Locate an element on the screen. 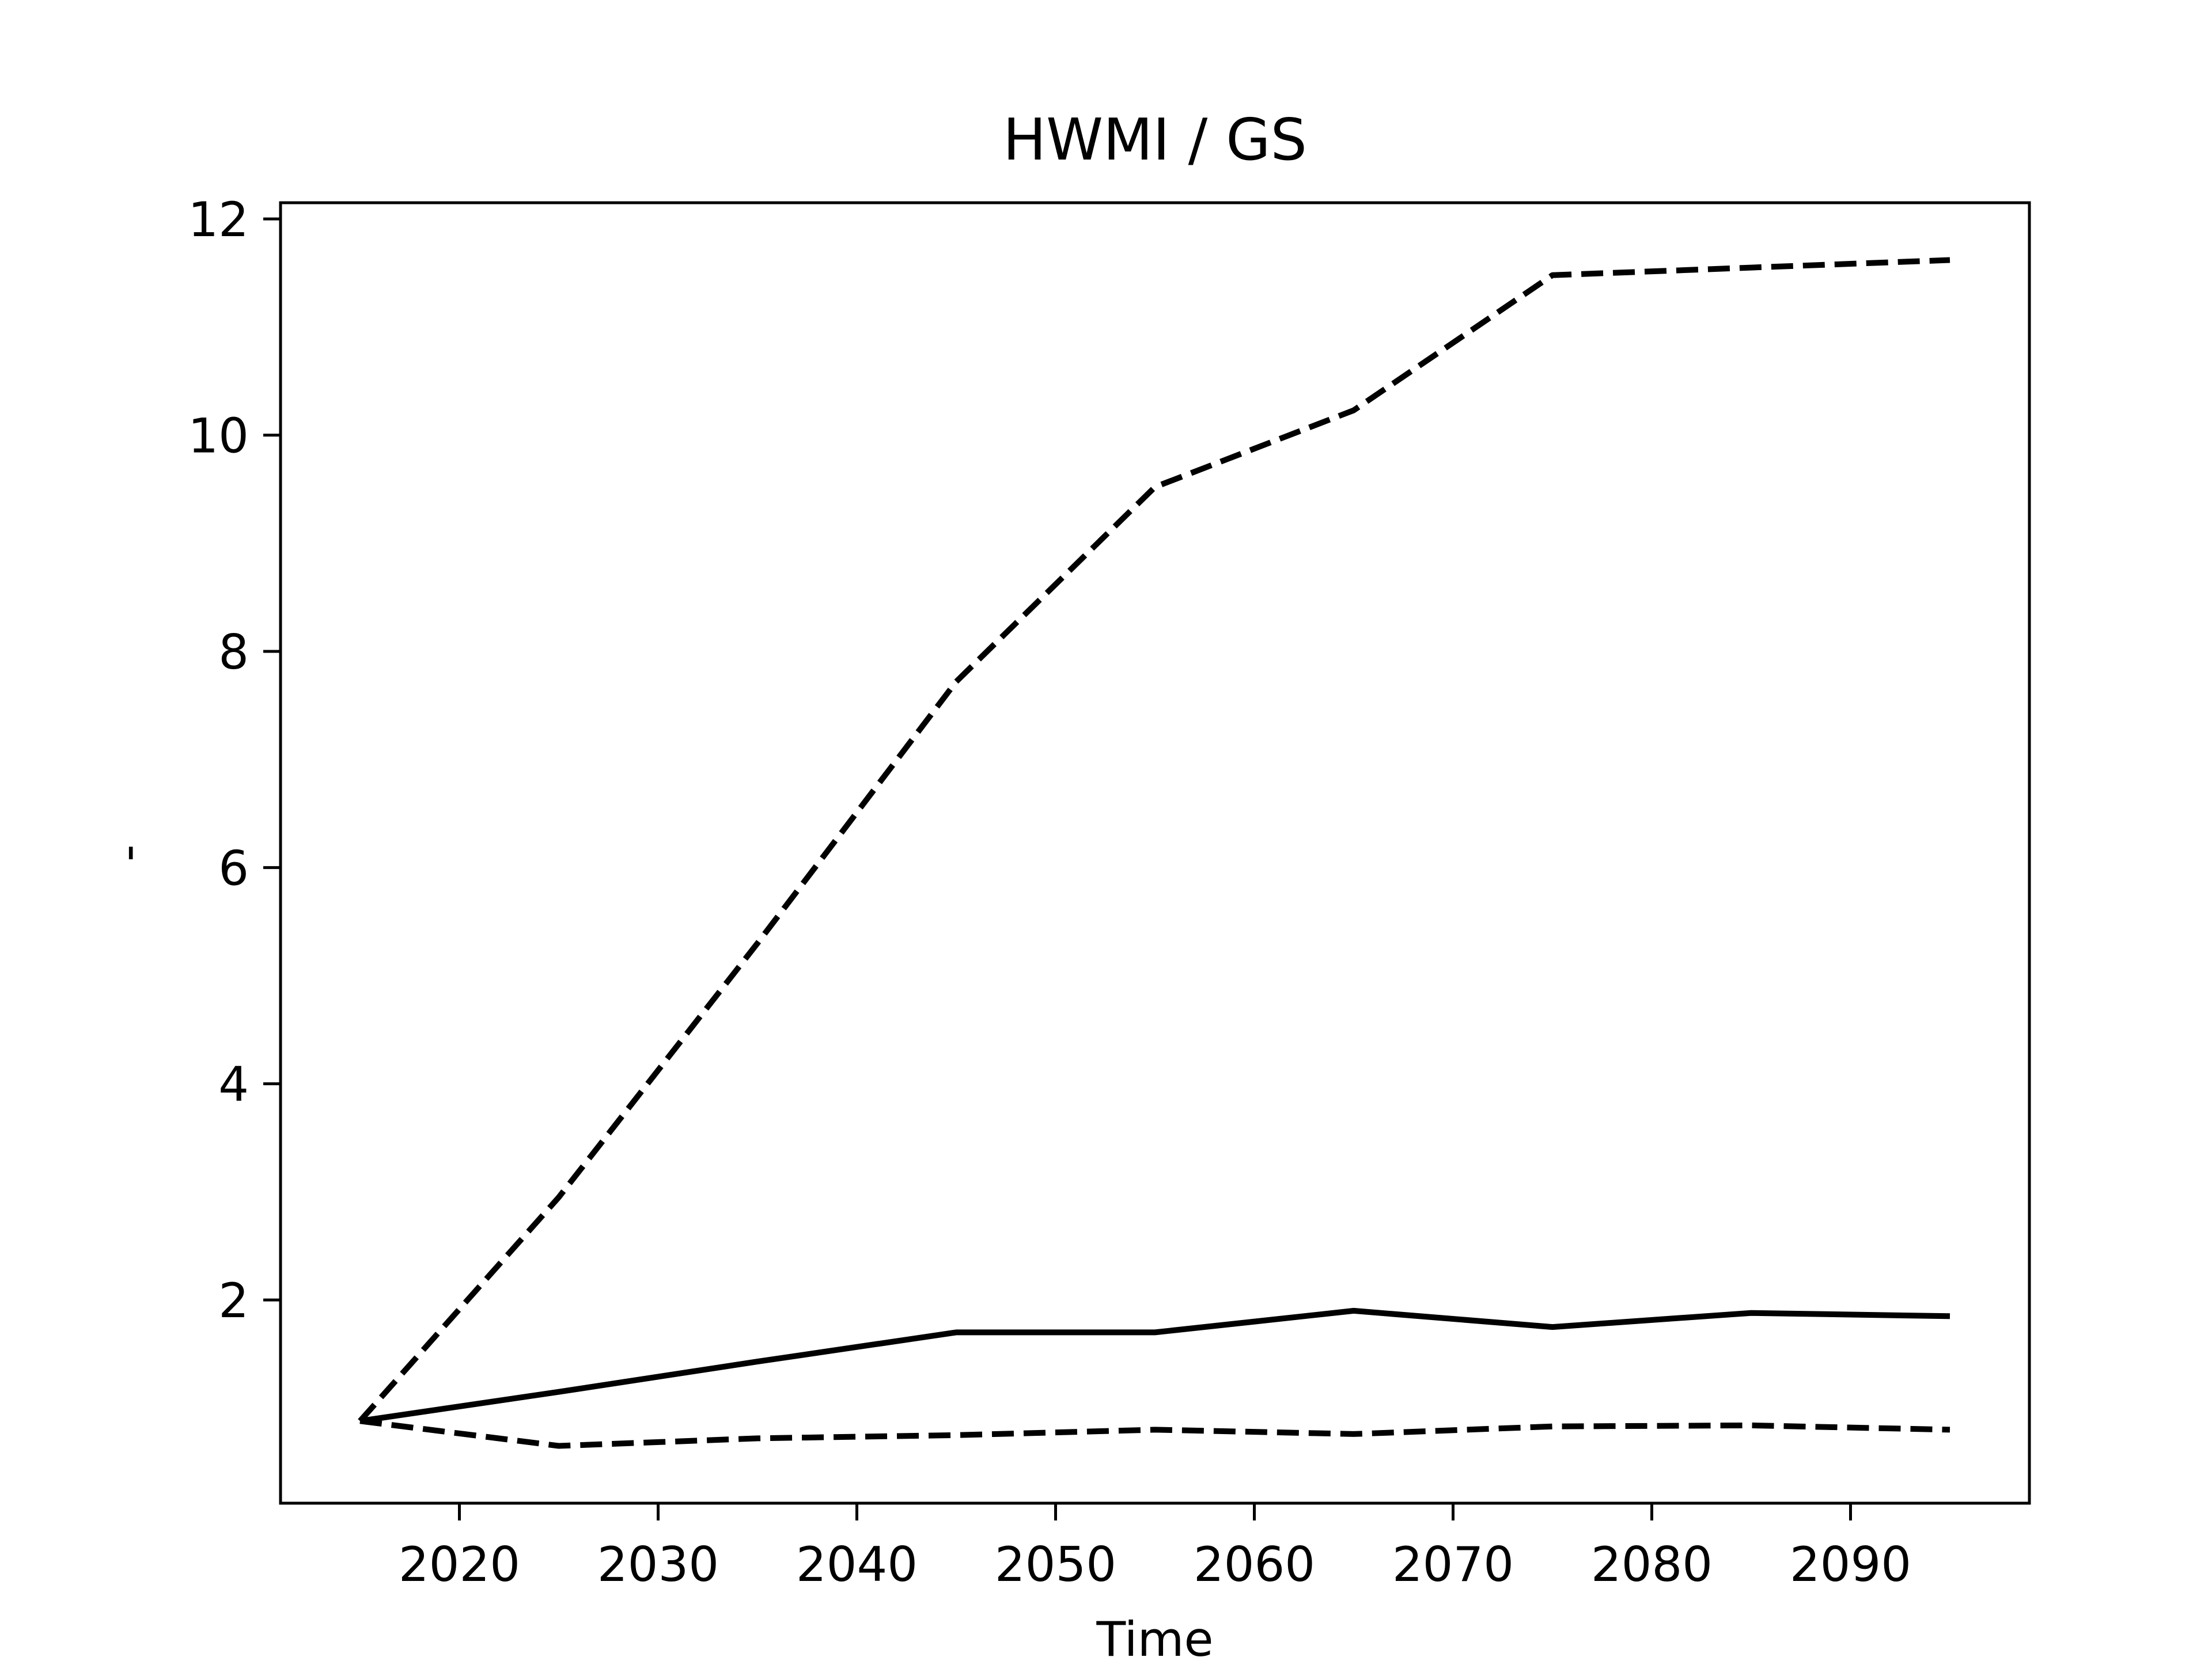  x-tick-label: 2040 is located at coordinates (857, 1564).